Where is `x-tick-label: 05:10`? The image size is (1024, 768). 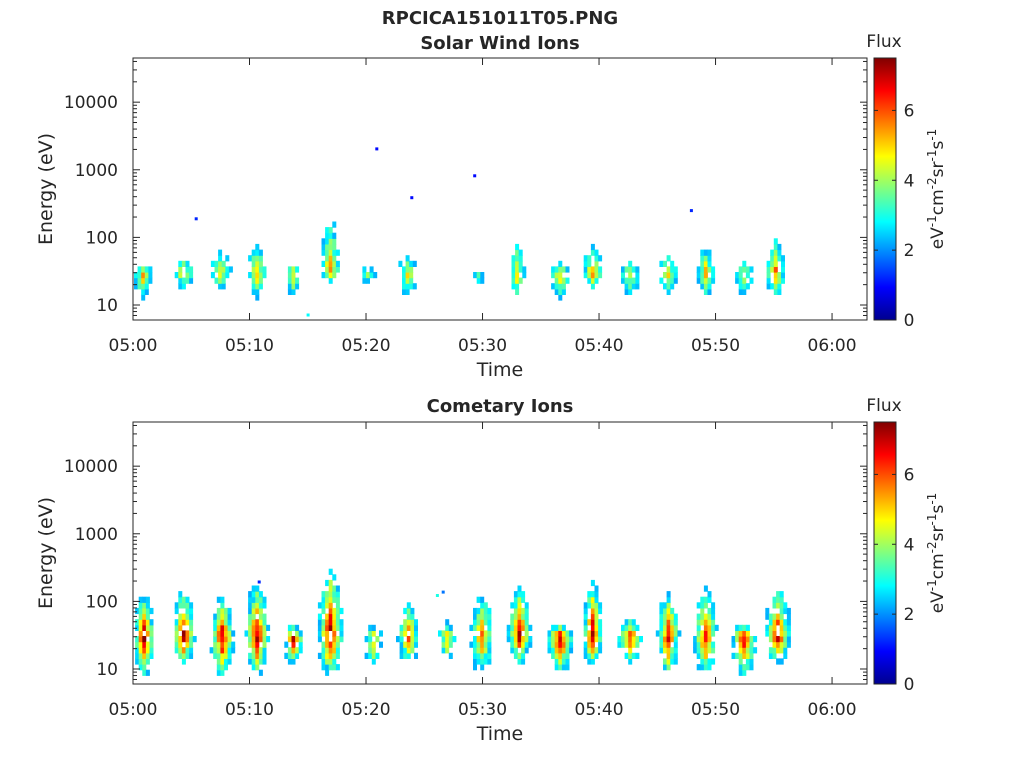 x-tick-label: 05:10 is located at coordinates (249, 710).